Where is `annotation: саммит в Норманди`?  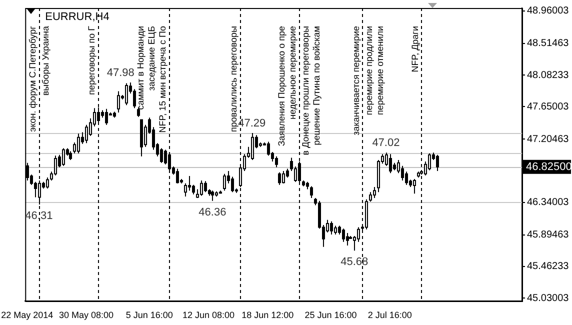
annotation: саммит в Норманди is located at coordinates (141, 68).